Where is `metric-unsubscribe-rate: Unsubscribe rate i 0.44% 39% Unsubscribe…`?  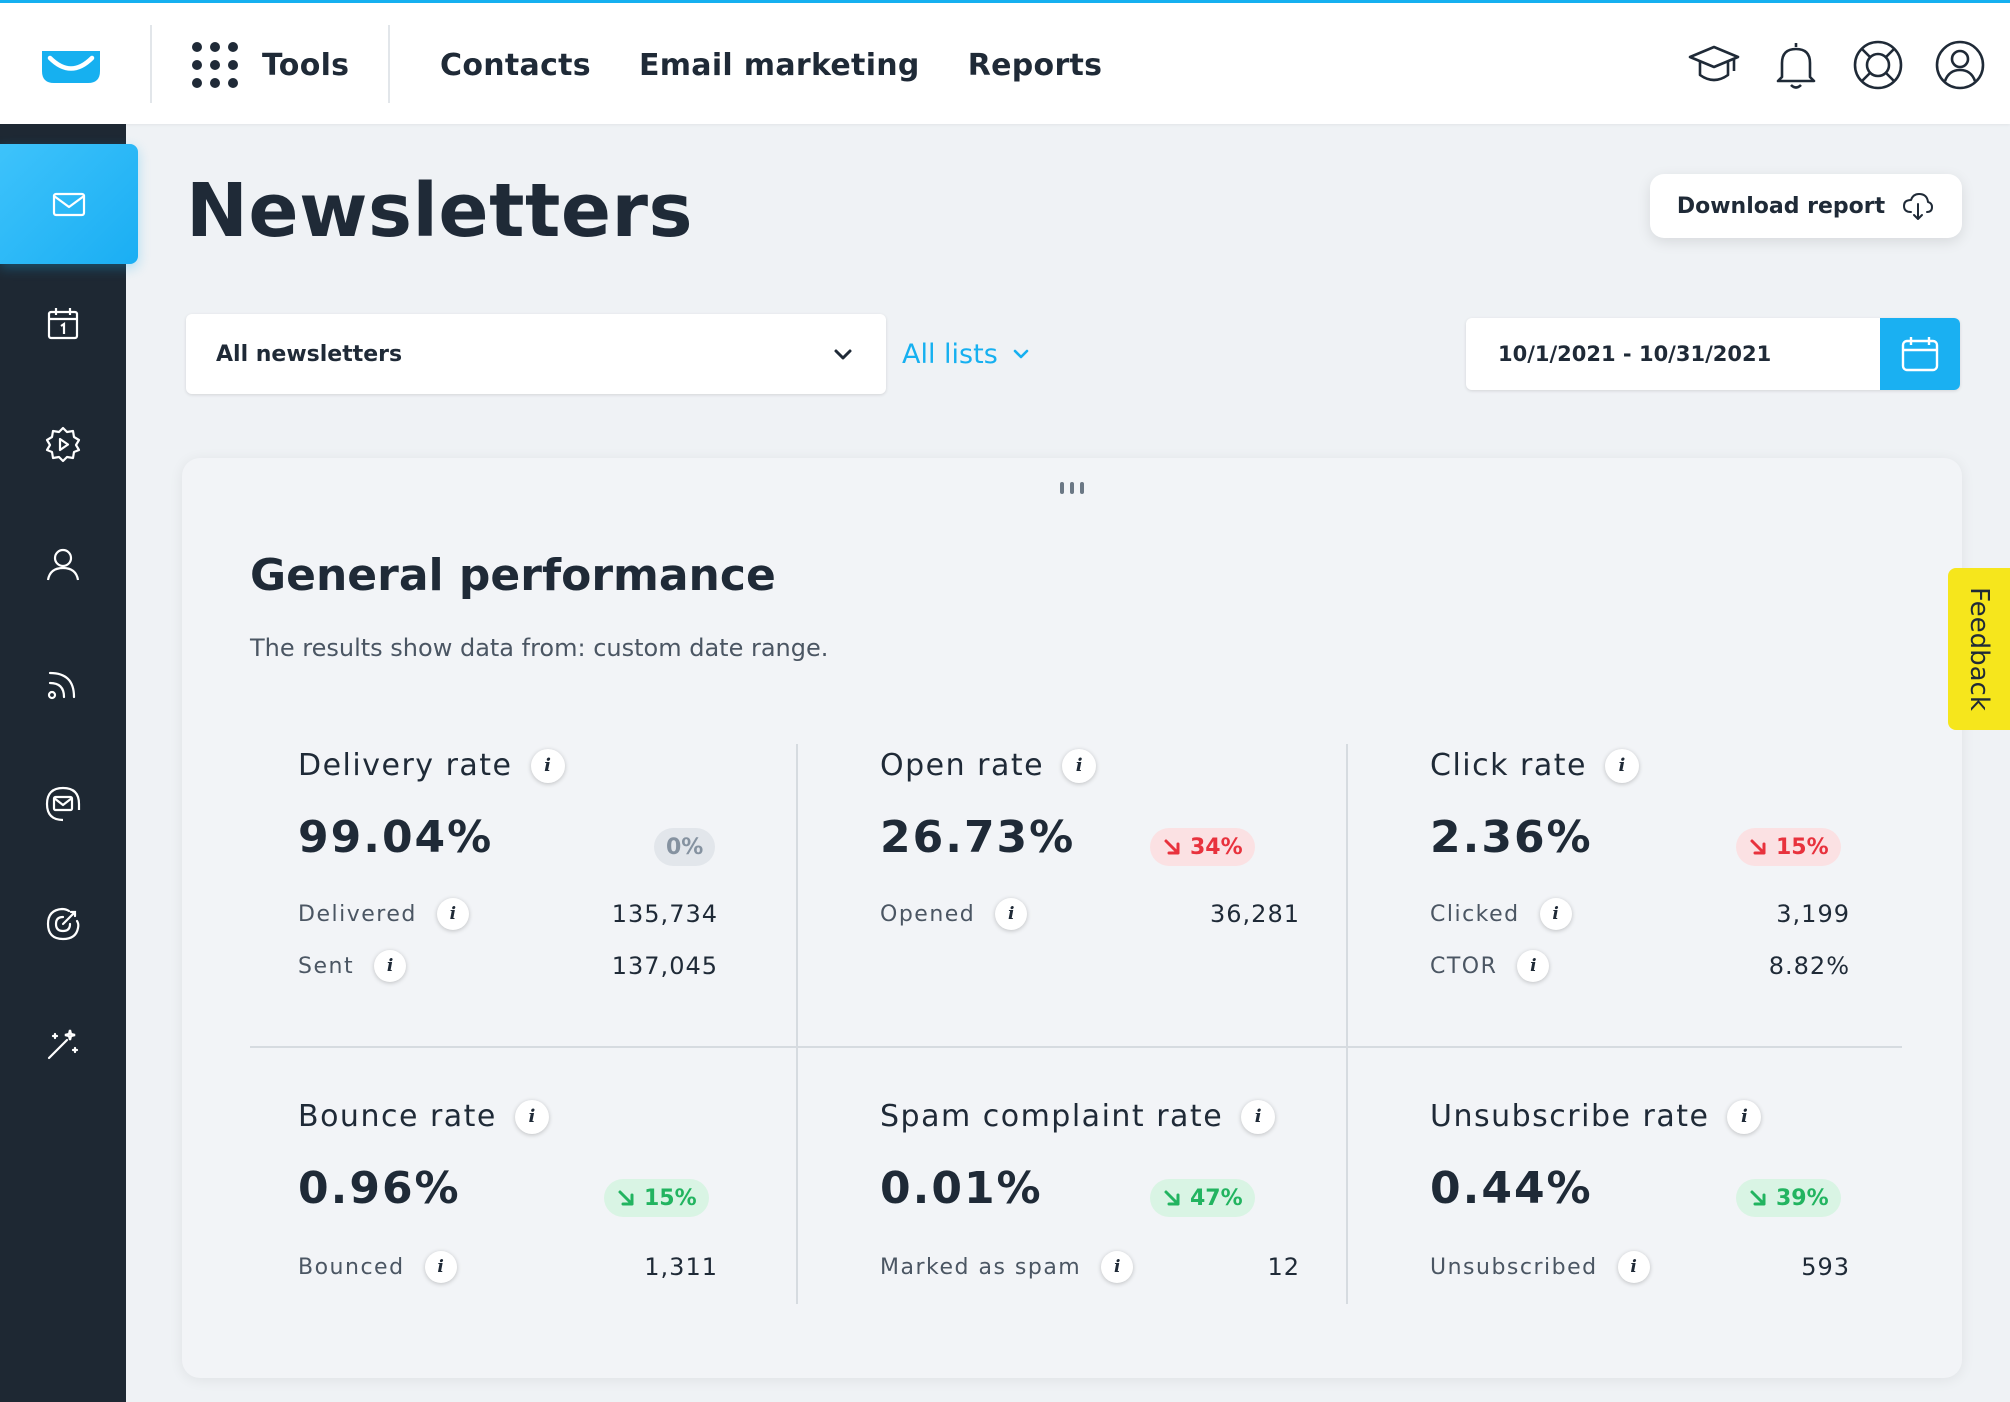
metric-unsubscribe-rate: Unsubscribe rate i 0.44% 39% Unsubscribe… is located at coordinates (1640, 1249).